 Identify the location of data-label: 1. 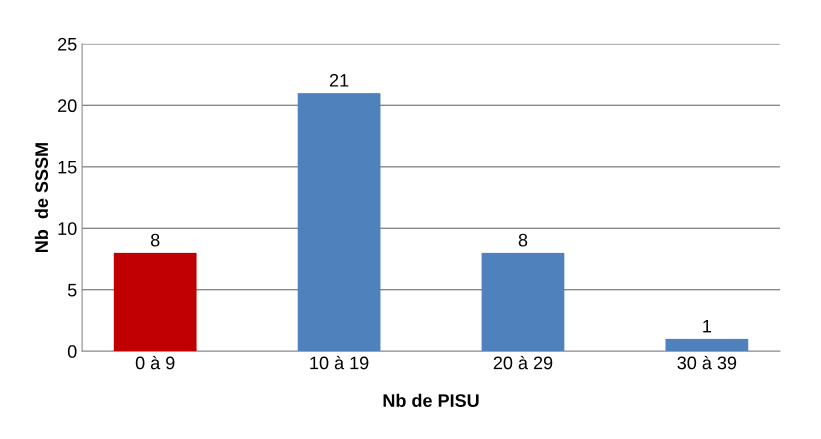
(707, 326).